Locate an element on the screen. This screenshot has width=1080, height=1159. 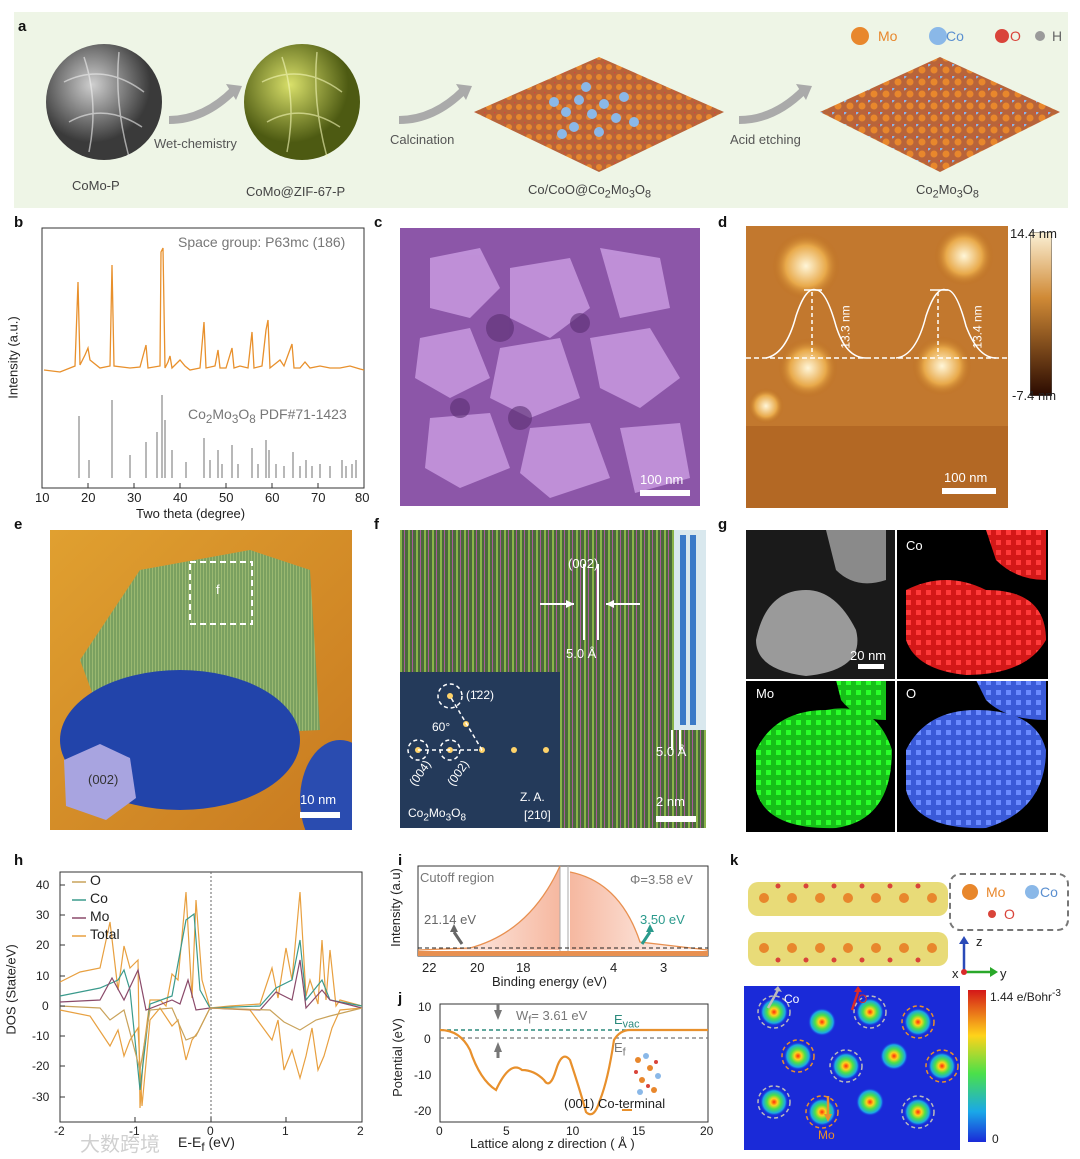
h-ytick-20: 20 is located at coordinates (43, 945).